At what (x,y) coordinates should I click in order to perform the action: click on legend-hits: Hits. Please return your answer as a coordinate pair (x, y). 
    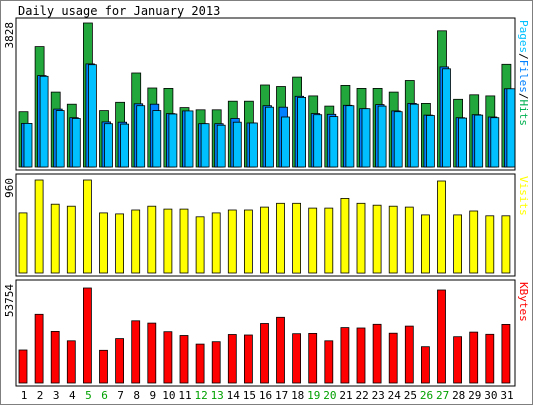
    Looking at the image, I should click on (523, 113).